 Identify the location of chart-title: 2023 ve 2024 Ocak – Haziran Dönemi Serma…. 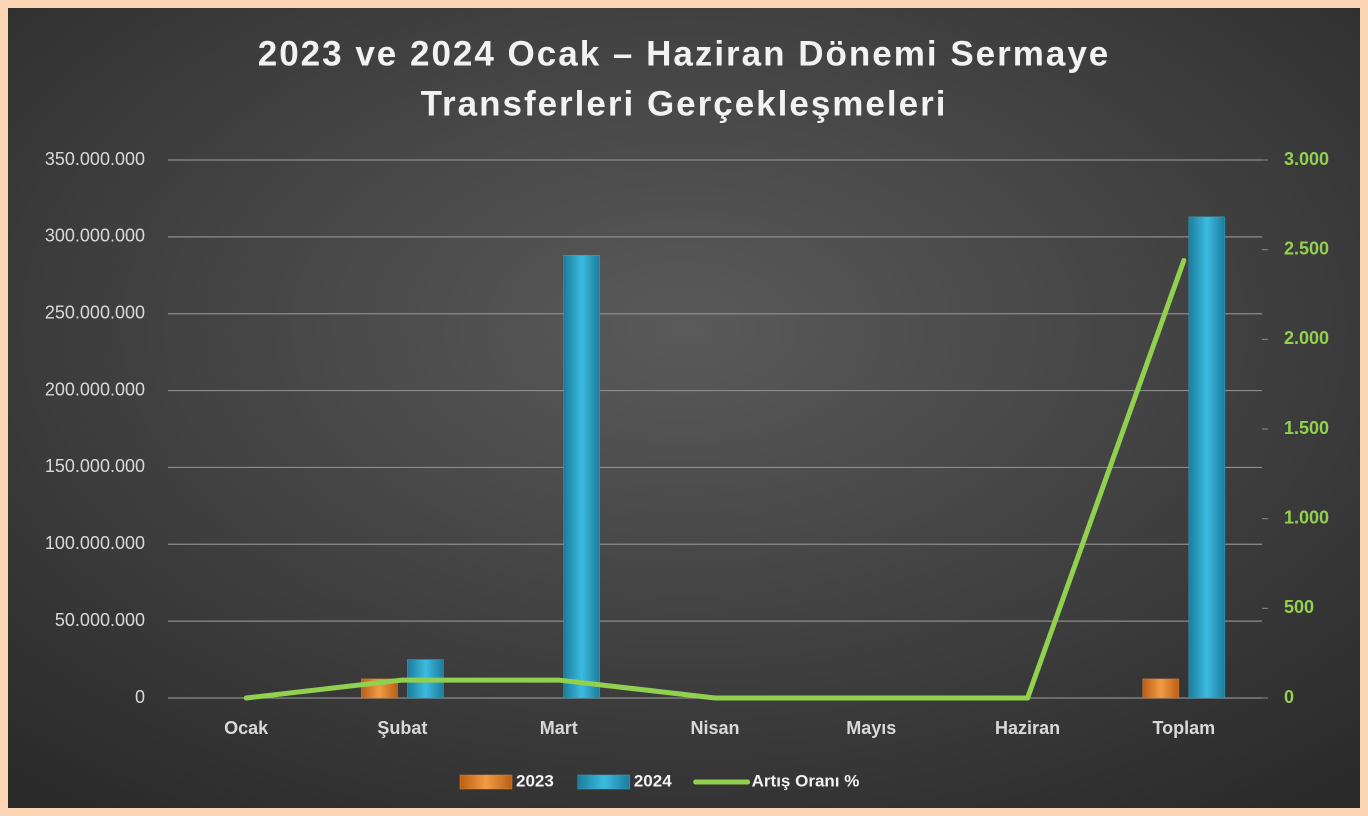
(684, 53).